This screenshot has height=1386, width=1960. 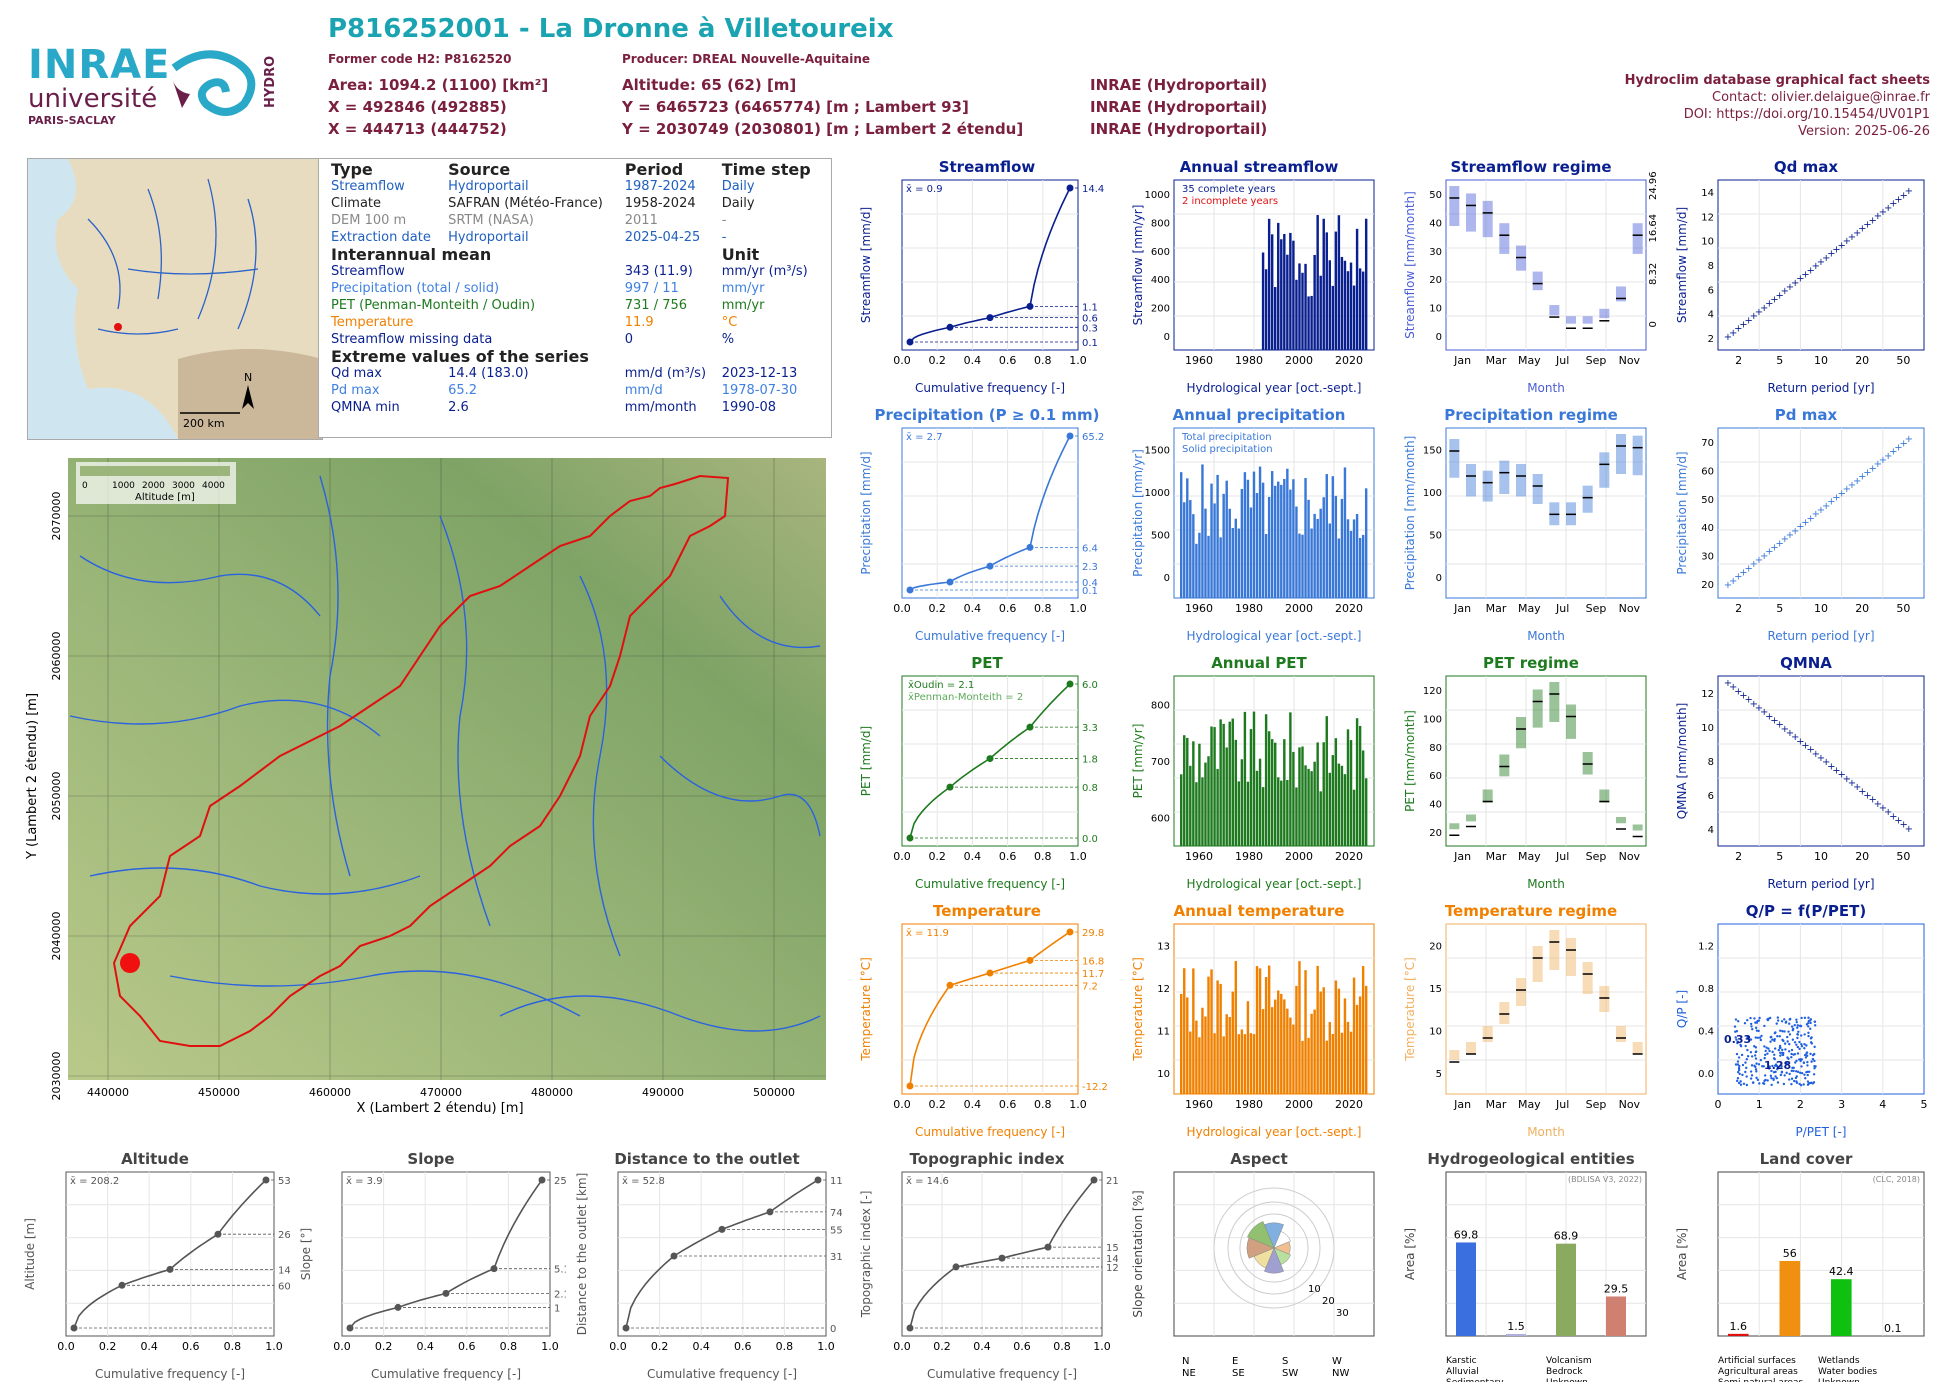 What do you see at coordinates (72, 120) in the screenshot?
I see `paris-saclay-text: PARIS-SACLAY` at bounding box center [72, 120].